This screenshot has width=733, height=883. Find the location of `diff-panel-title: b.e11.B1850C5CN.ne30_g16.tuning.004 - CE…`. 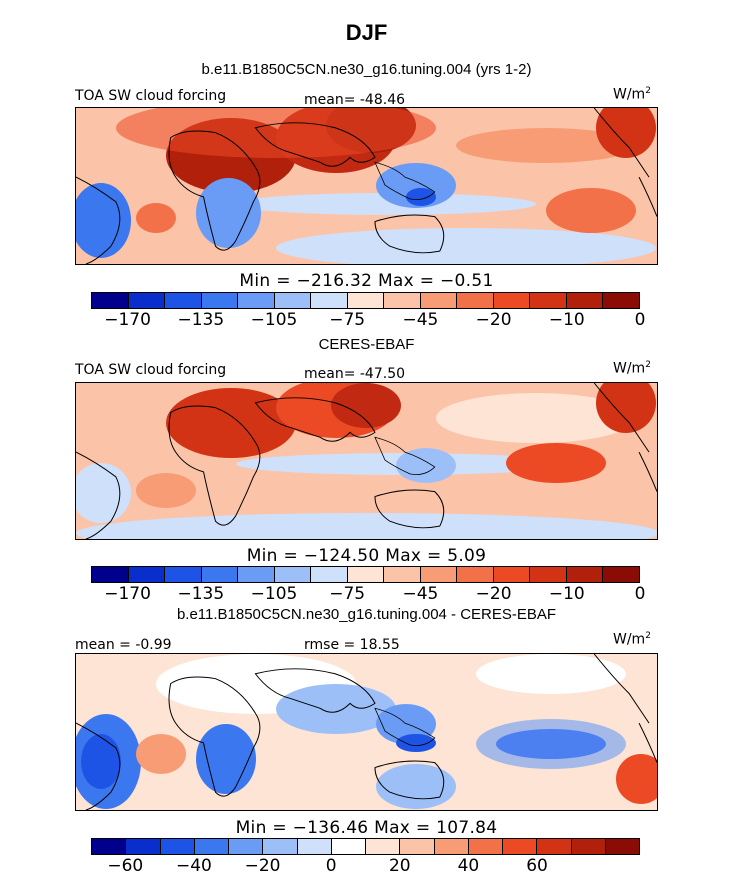

diff-panel-title: b.e11.B1850C5CN.ne30_g16.tuning.004 - CE… is located at coordinates (366, 614).